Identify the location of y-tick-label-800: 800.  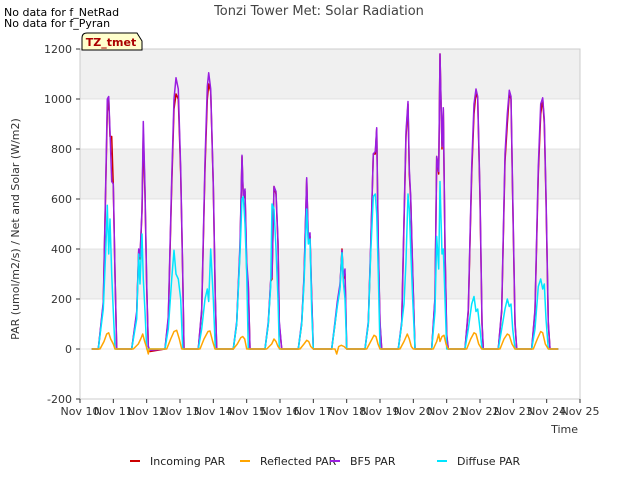
(61, 149).